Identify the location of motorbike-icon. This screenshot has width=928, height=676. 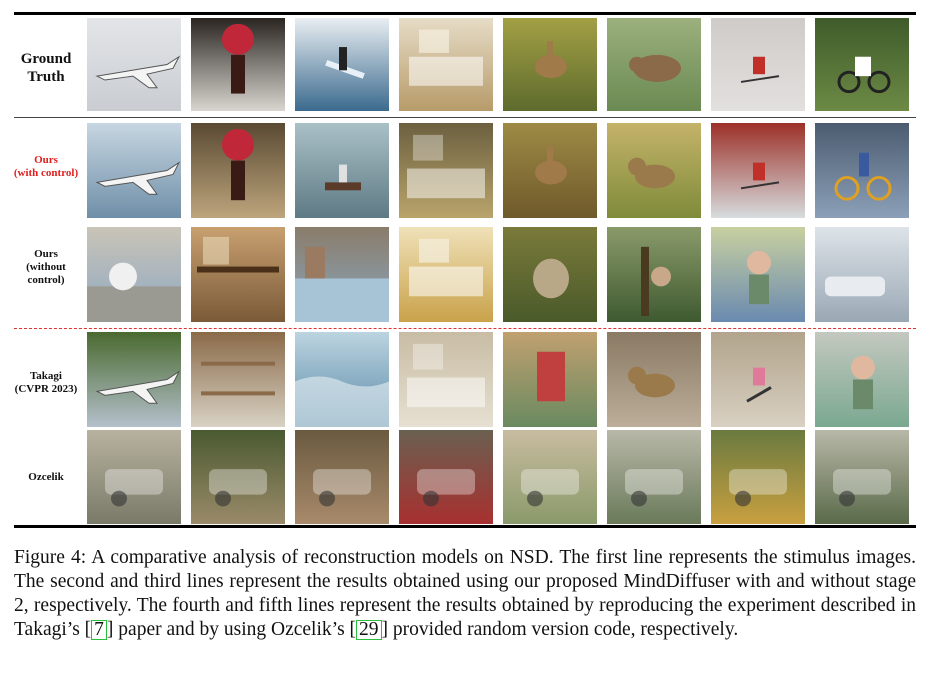
(862, 64).